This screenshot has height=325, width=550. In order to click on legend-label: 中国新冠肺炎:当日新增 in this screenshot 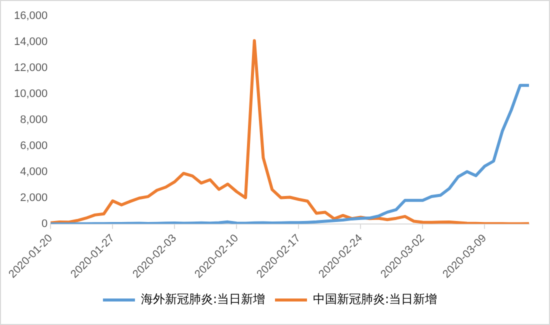, I will do `click(375, 299)`.